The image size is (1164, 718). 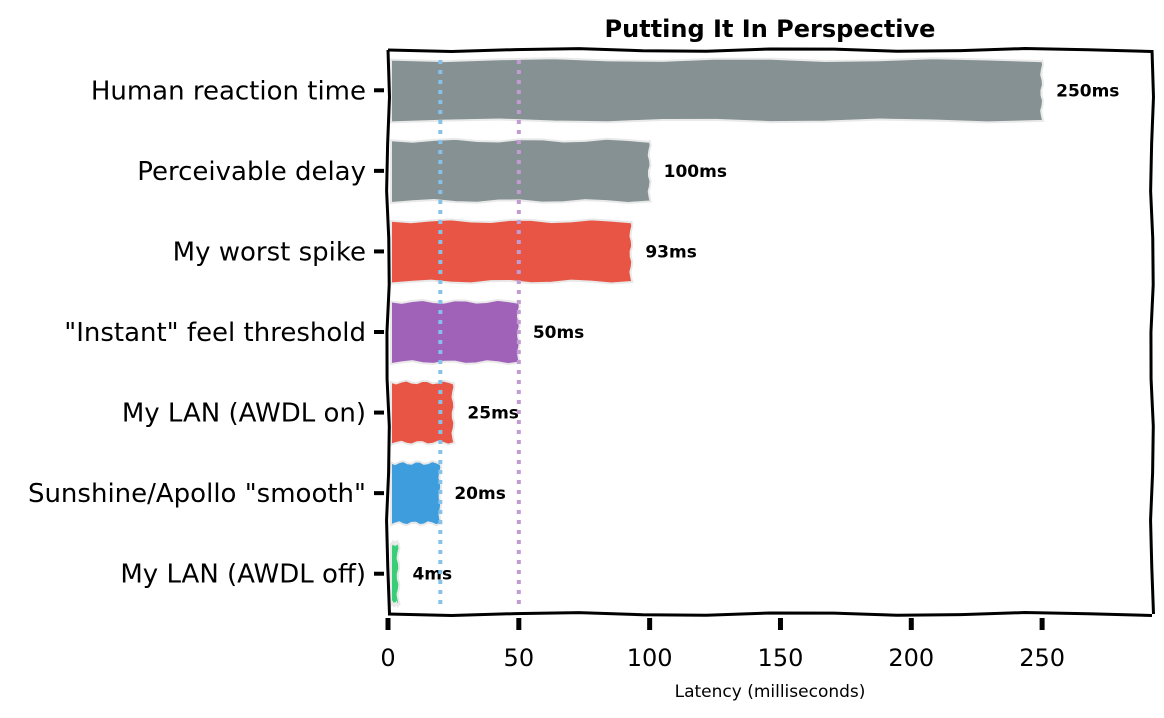 What do you see at coordinates (480, 494) in the screenshot?
I see `value-label: 20ms` at bounding box center [480, 494].